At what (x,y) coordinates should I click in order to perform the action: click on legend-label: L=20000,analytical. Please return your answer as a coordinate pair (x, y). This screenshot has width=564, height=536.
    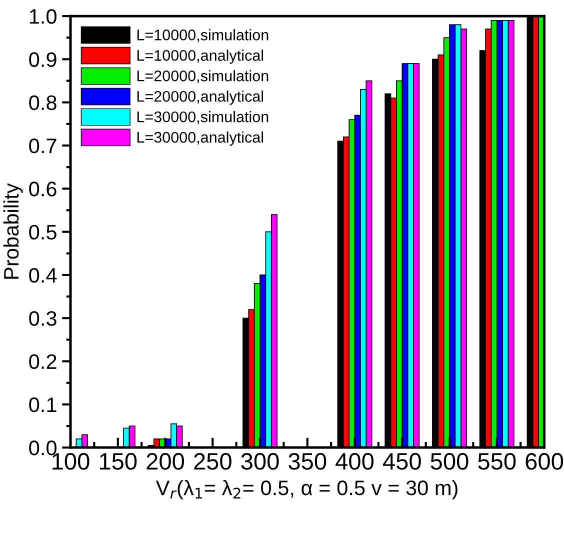
    Looking at the image, I should click on (200, 97).